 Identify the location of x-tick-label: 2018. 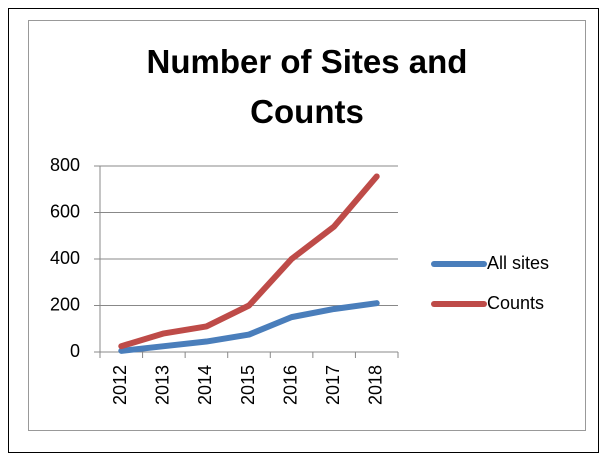
(375, 385).